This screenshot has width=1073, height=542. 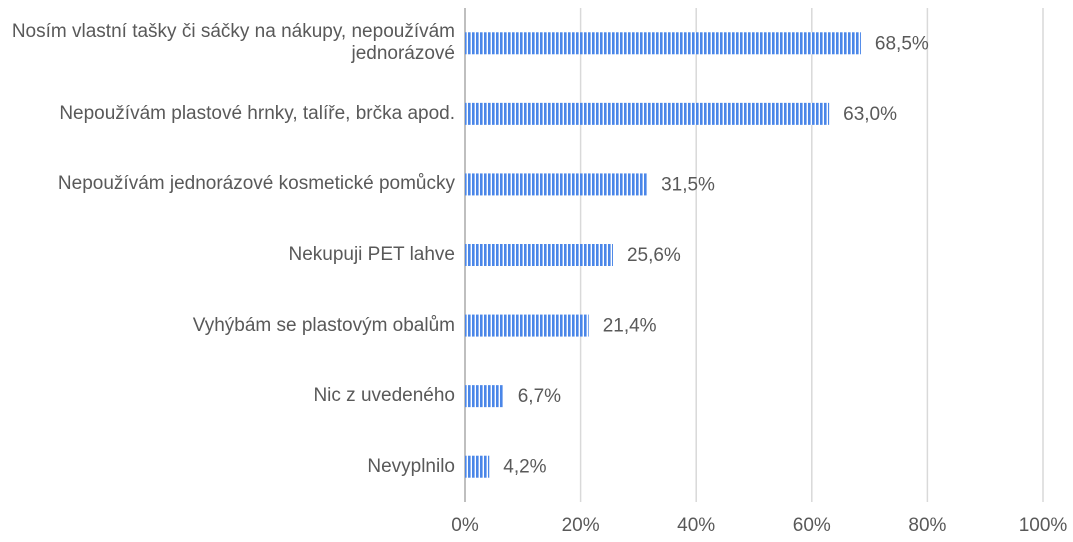 What do you see at coordinates (581, 525) in the screenshot?
I see `x-tick-label: 20%` at bounding box center [581, 525].